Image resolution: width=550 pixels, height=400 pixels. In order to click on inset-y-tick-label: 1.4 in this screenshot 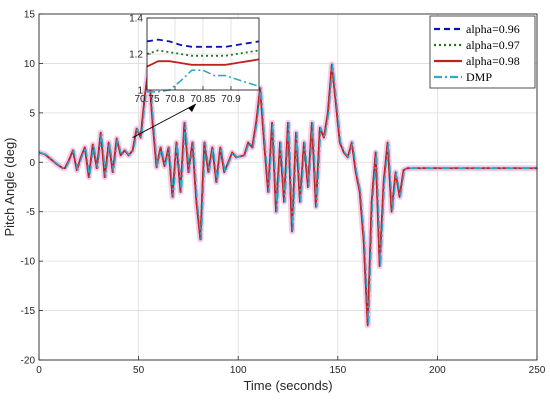, I will do `click(136, 19)`.